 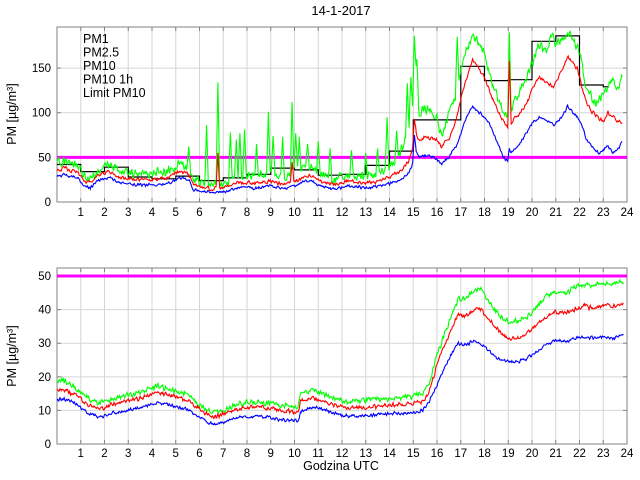 What do you see at coordinates (99, 66) in the screenshot?
I see `legend-item-2: PM10` at bounding box center [99, 66].